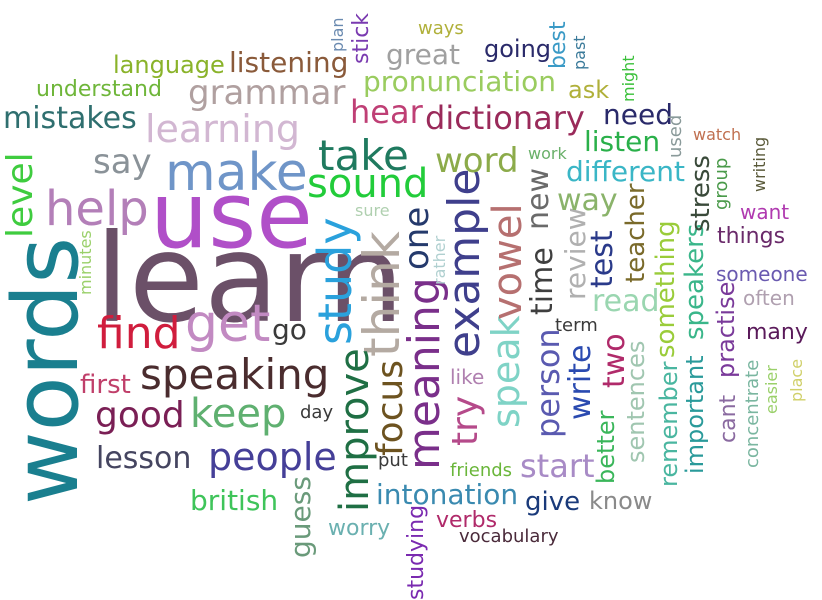  What do you see at coordinates (769, 298) in the screenshot?
I see `word-often: often` at bounding box center [769, 298].